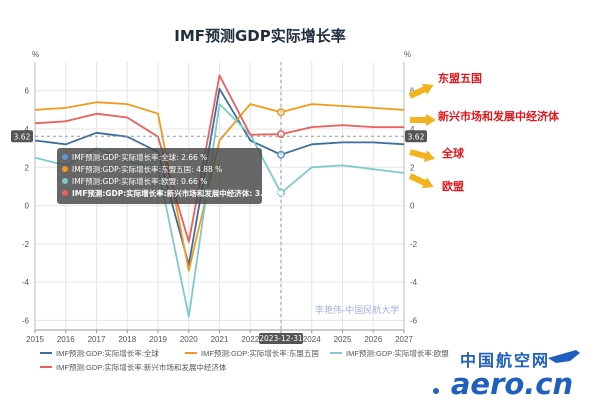 This screenshot has width=600, height=402. Describe the element at coordinates (407, 54) in the screenshot. I see `right-unit-label: %` at that location.